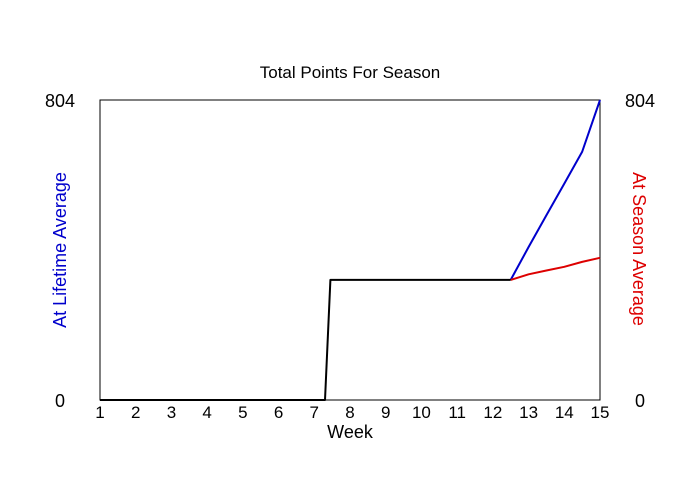  What do you see at coordinates (600, 412) in the screenshot?
I see `x-tick-label-15: 15` at bounding box center [600, 412].